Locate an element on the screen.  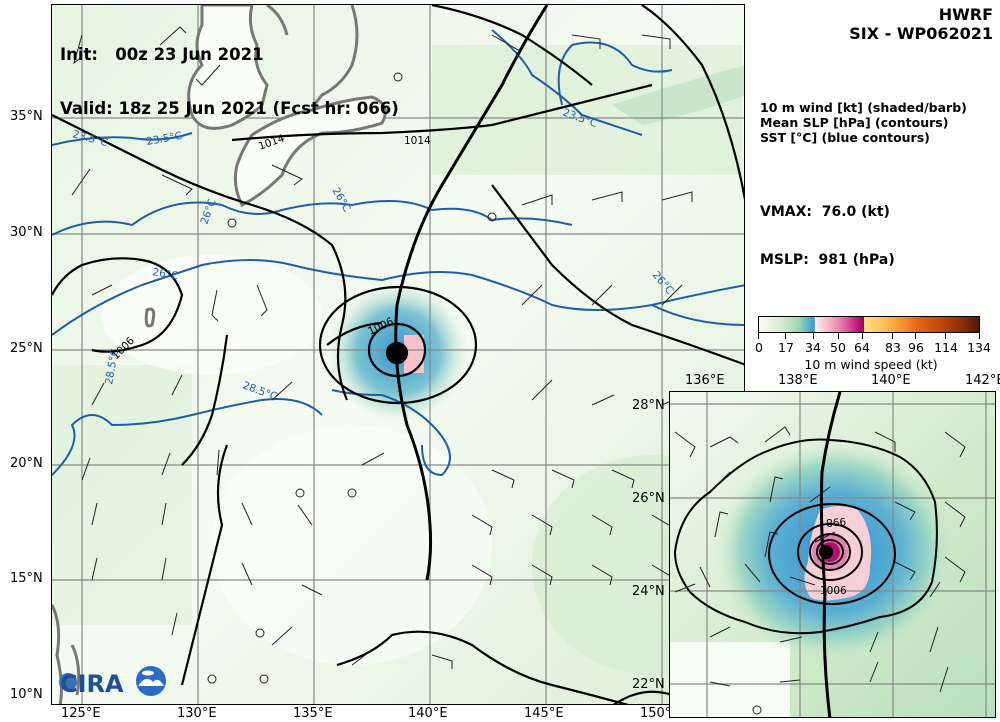
inset-lat-label-22n: 22°N is located at coordinates (648, 684).